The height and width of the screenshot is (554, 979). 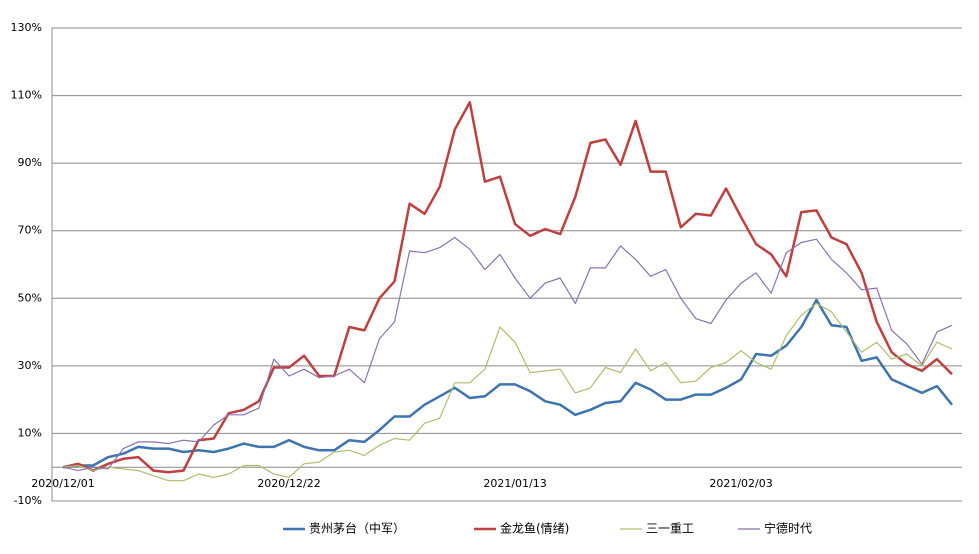 I want to click on y-tick-label: 110%, so click(x=26, y=95).